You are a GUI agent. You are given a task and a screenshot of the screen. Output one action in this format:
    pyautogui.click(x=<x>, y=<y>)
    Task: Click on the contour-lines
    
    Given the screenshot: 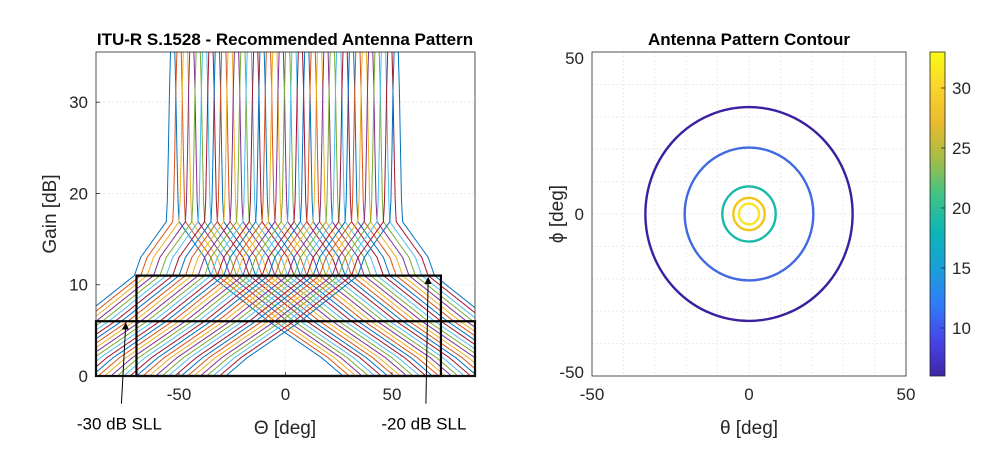 What is the action you would take?
    pyautogui.click(x=749, y=214)
    